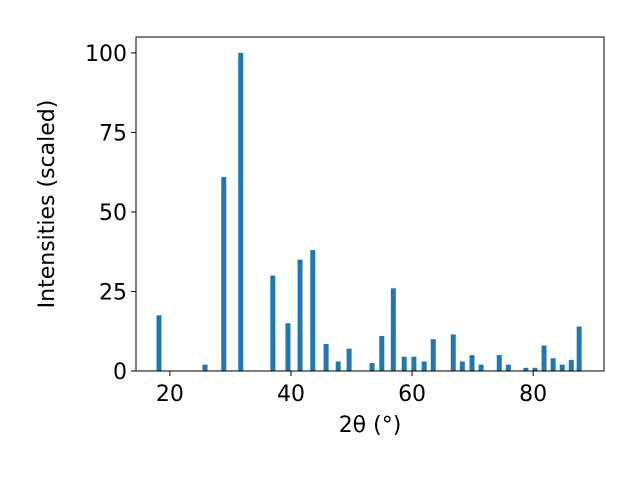 The image size is (640, 480). I want to click on y-tick-label: 25, so click(113, 292).